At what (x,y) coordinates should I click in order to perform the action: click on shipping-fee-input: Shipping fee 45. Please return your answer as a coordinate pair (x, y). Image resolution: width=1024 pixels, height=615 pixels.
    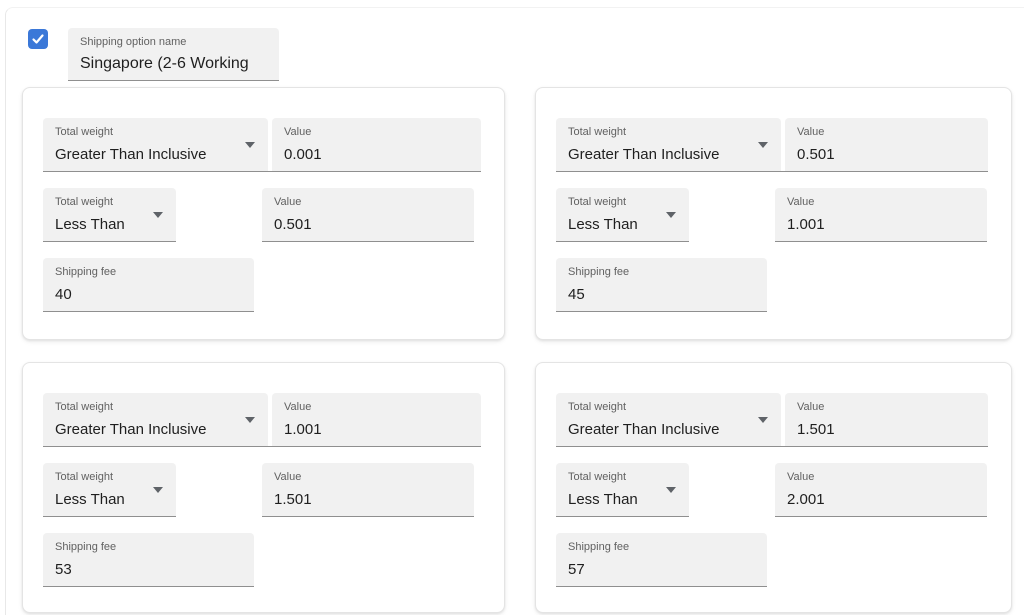
    Looking at the image, I should click on (661, 285).